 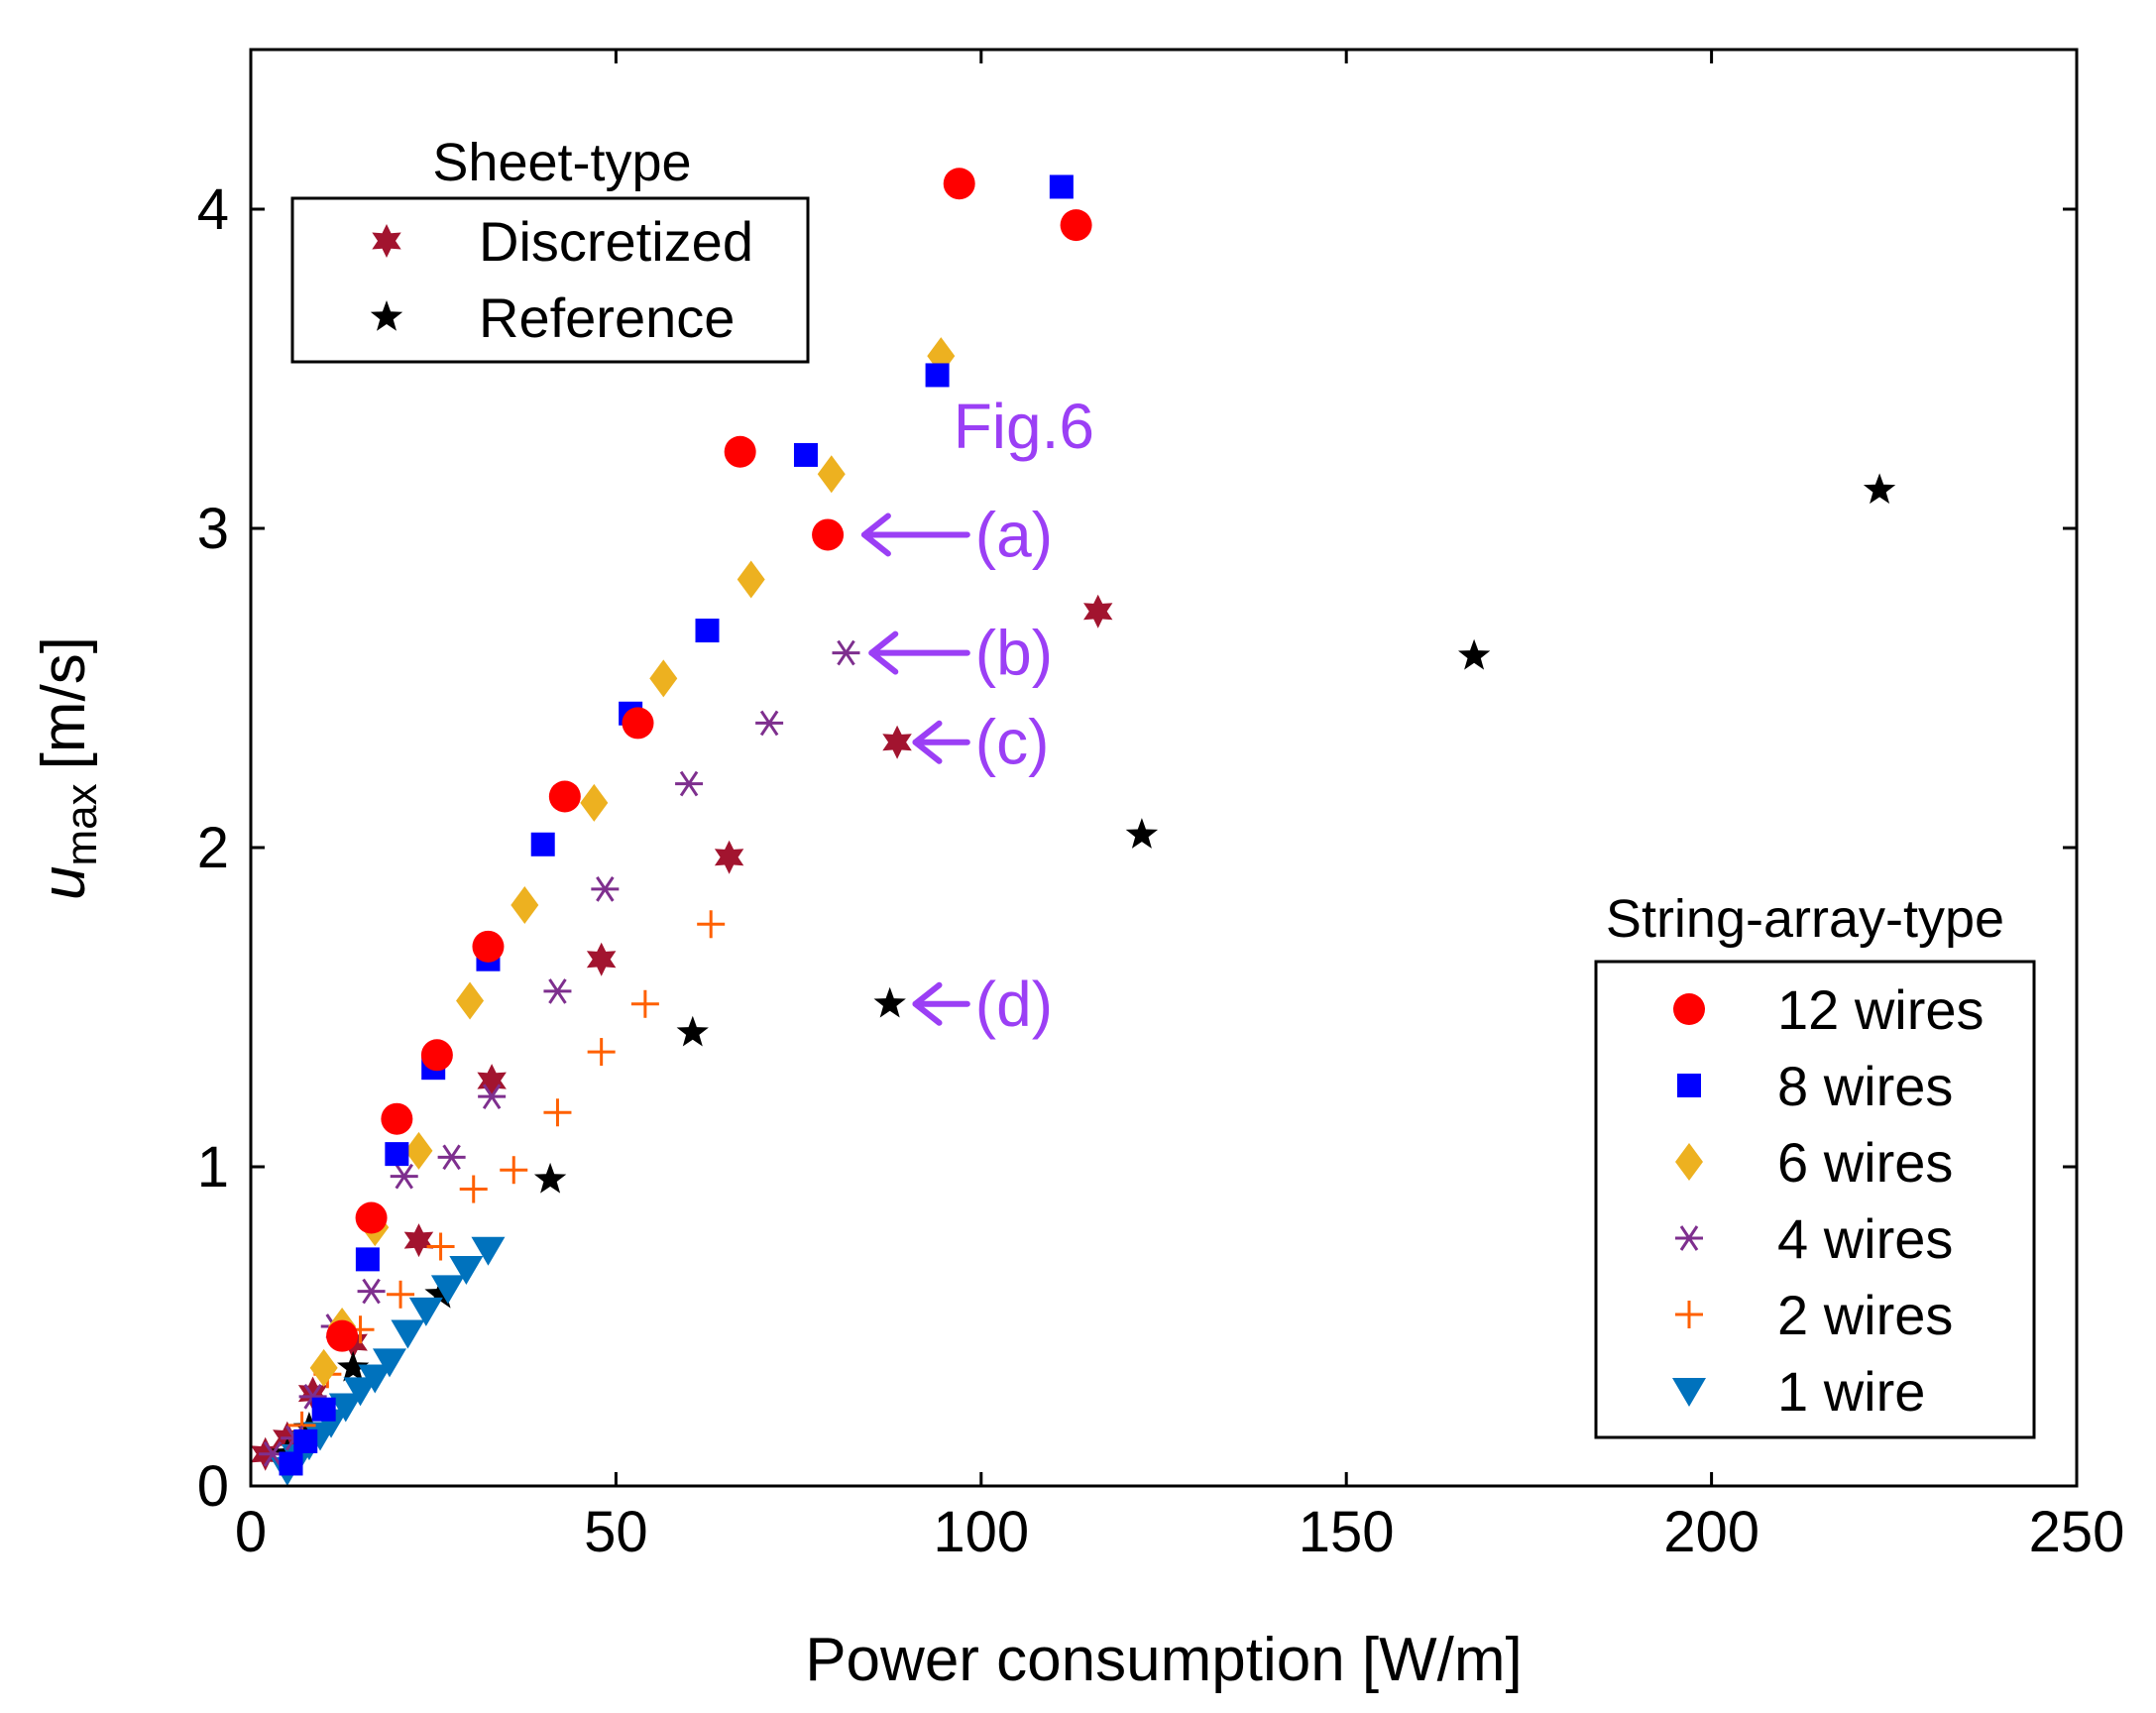 What do you see at coordinates (213, 1486) in the screenshot?
I see `y-tick-label: 0` at bounding box center [213, 1486].